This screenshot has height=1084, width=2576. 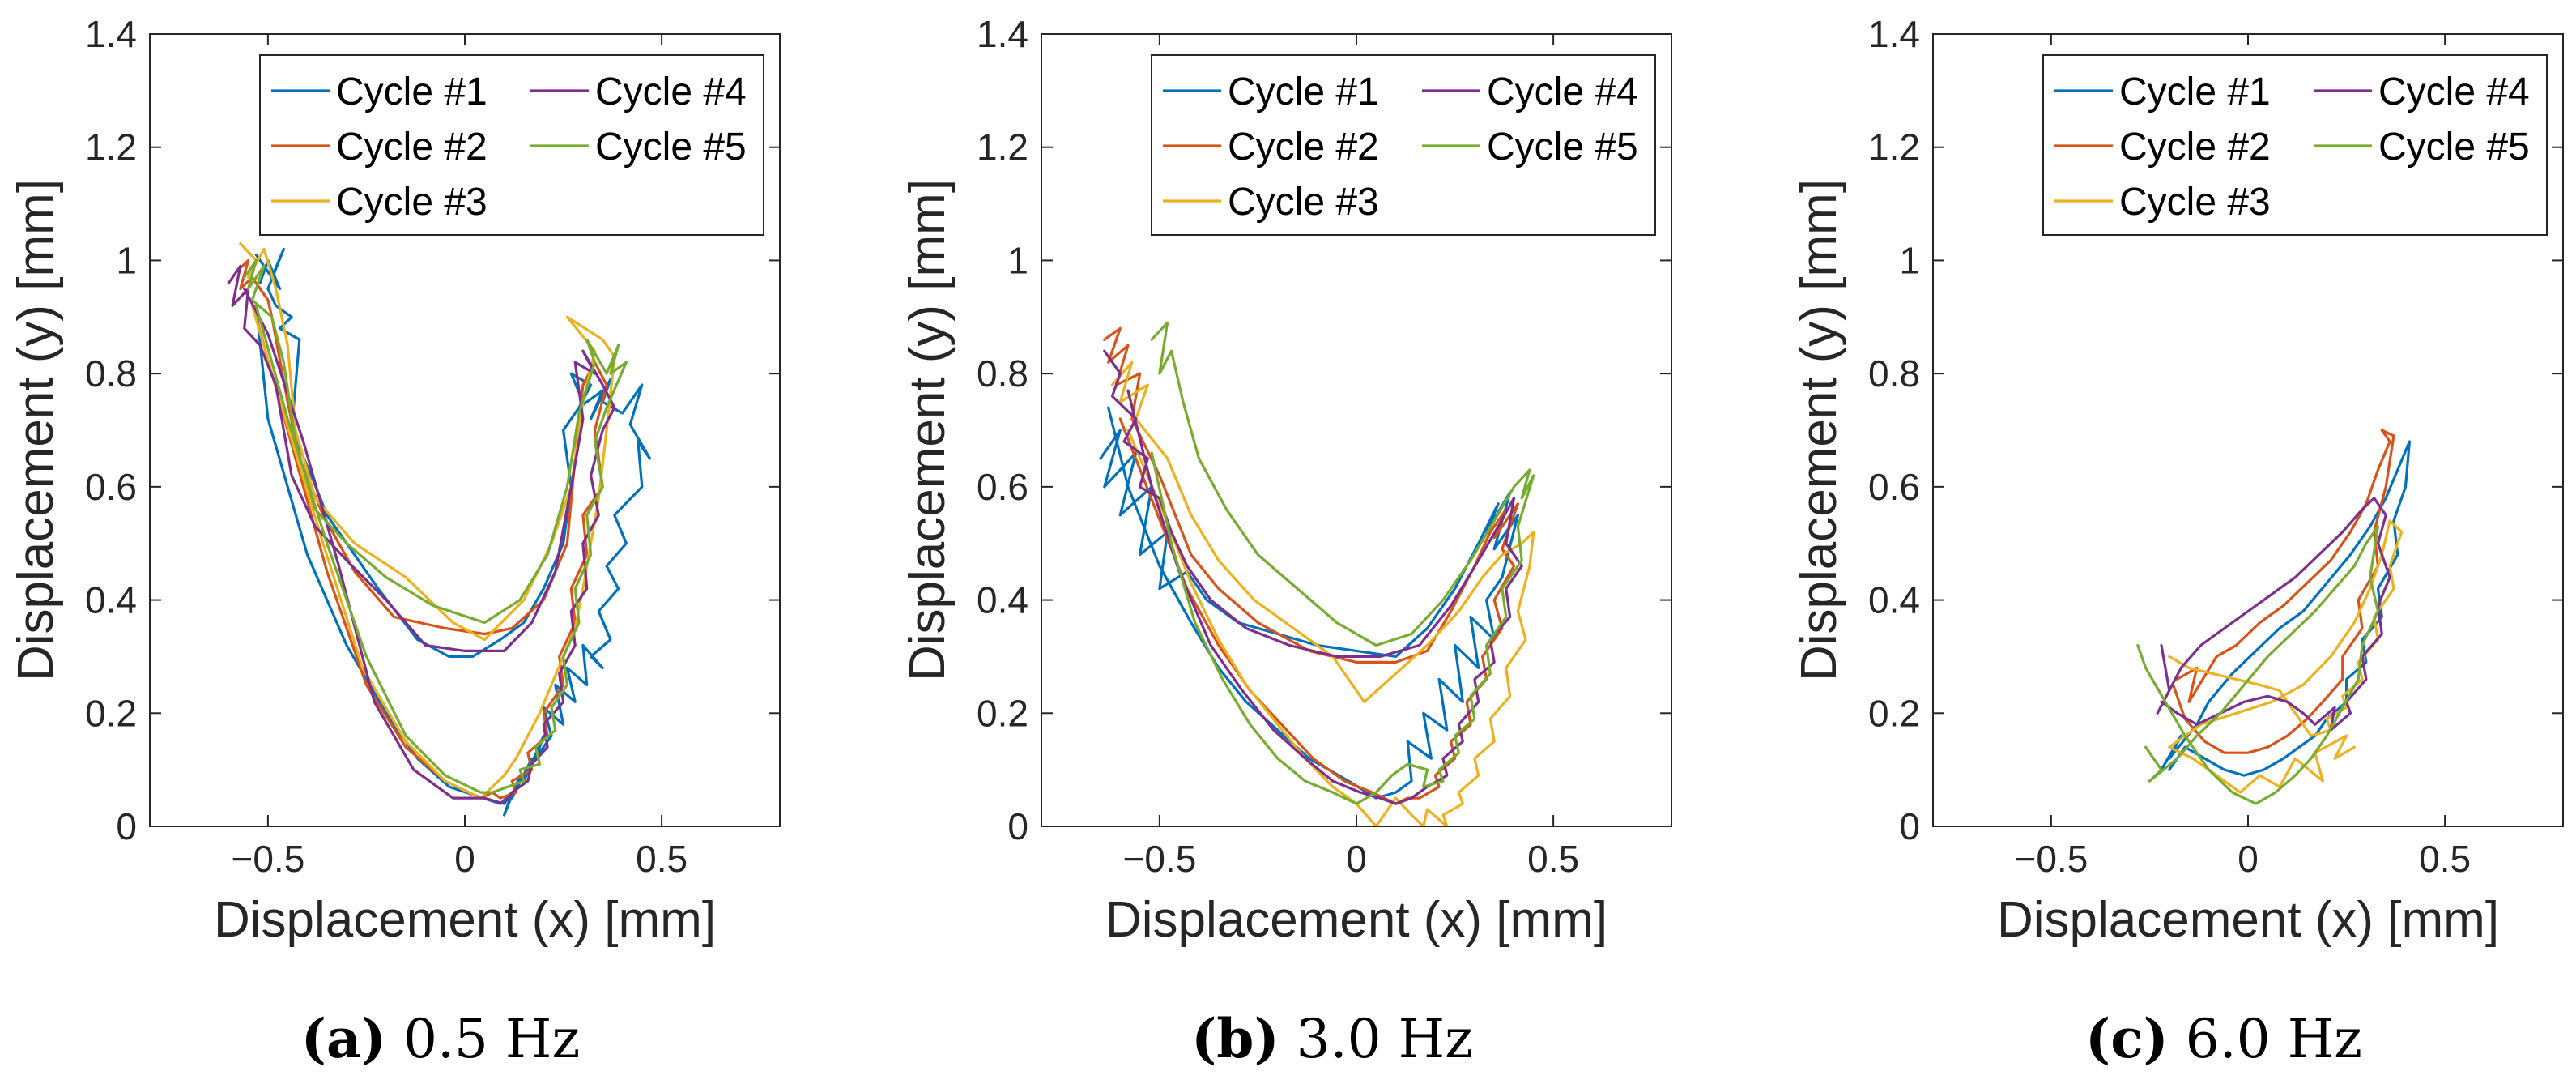 What do you see at coordinates (483, 1039) in the screenshot?
I see `caption-text: 0.5 Hz` at bounding box center [483, 1039].